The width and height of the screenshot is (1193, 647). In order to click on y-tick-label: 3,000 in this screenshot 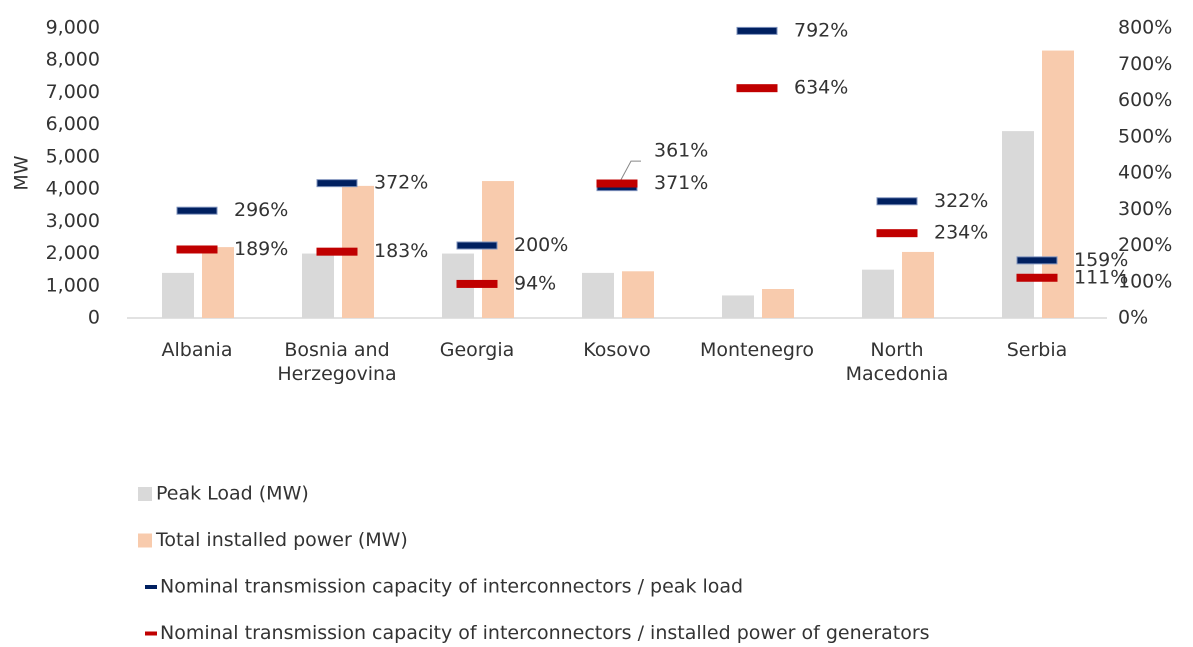, I will do `click(73, 221)`.